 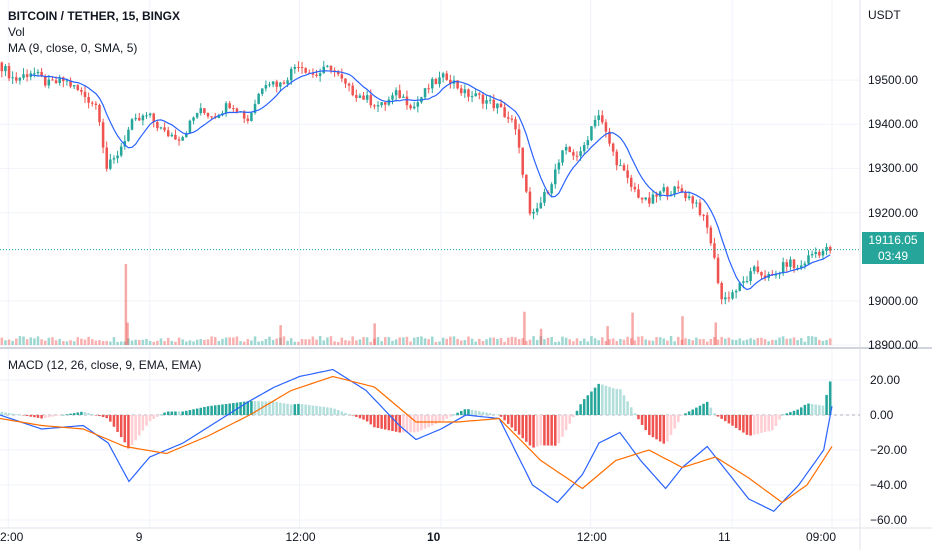 What do you see at coordinates (12, 537) in the screenshot?
I see `time-tick-label: 2:00` at bounding box center [12, 537].